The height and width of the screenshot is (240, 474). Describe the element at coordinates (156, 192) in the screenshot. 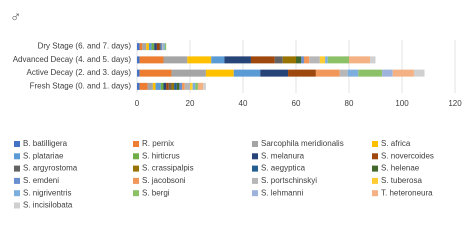

I see `legend-label: S. bergi` at that location.